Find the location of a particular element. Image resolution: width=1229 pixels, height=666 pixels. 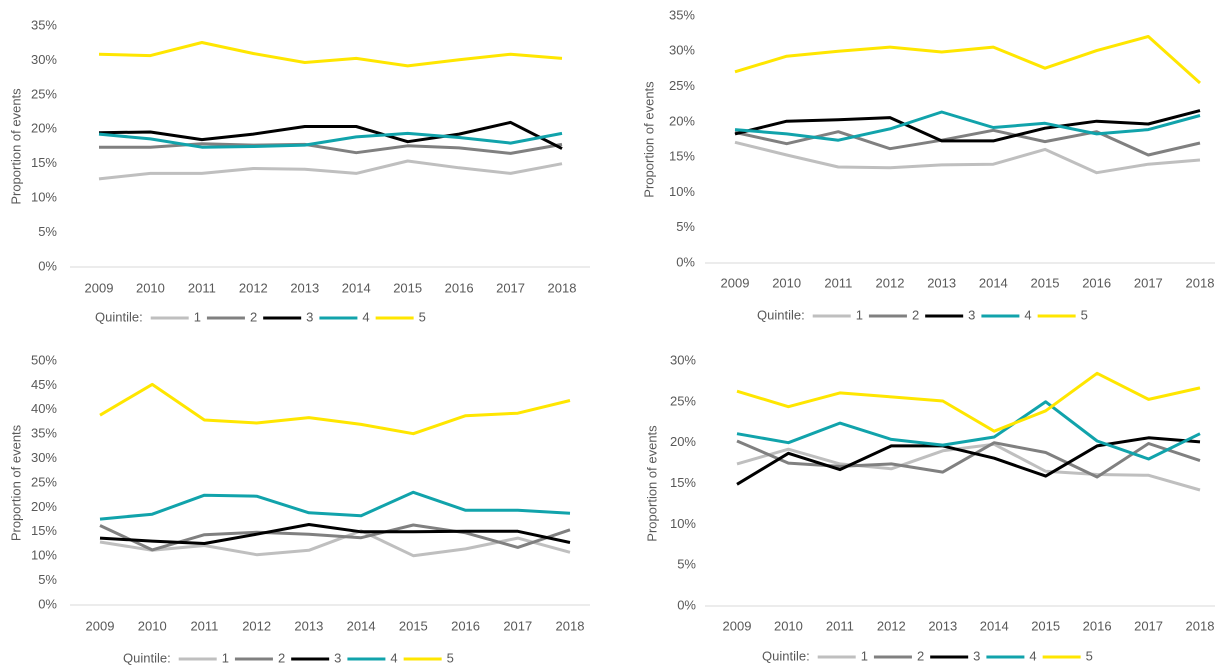

y-tick-label: 50% is located at coordinates (44, 359).